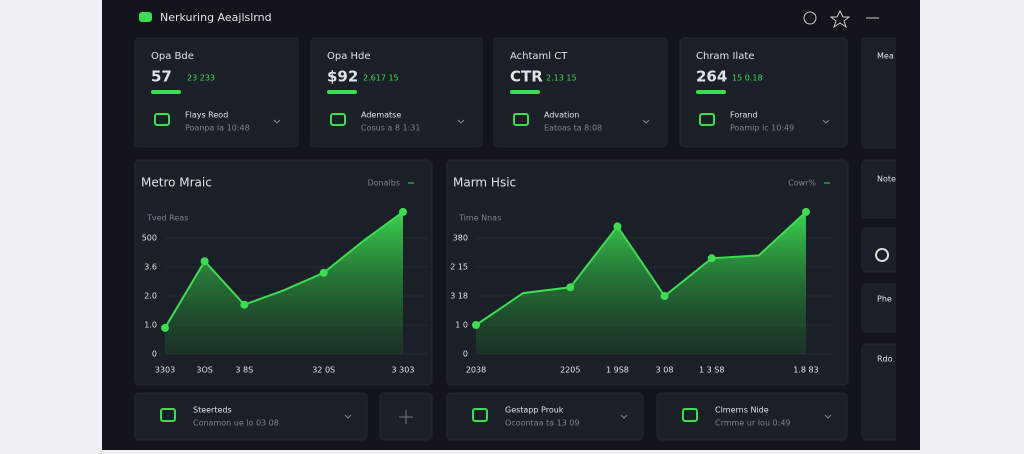 The height and width of the screenshot is (454, 1024). What do you see at coordinates (561, 115) in the screenshot?
I see `card-label: Advation` at bounding box center [561, 115].